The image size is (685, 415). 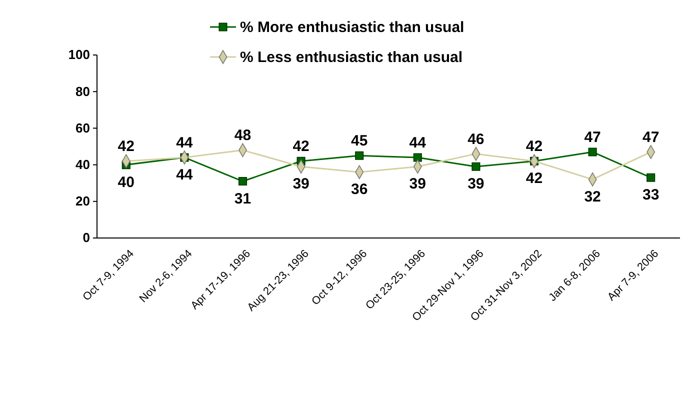 What do you see at coordinates (79, 54) in the screenshot?
I see `y-tick-label: 100` at bounding box center [79, 54].